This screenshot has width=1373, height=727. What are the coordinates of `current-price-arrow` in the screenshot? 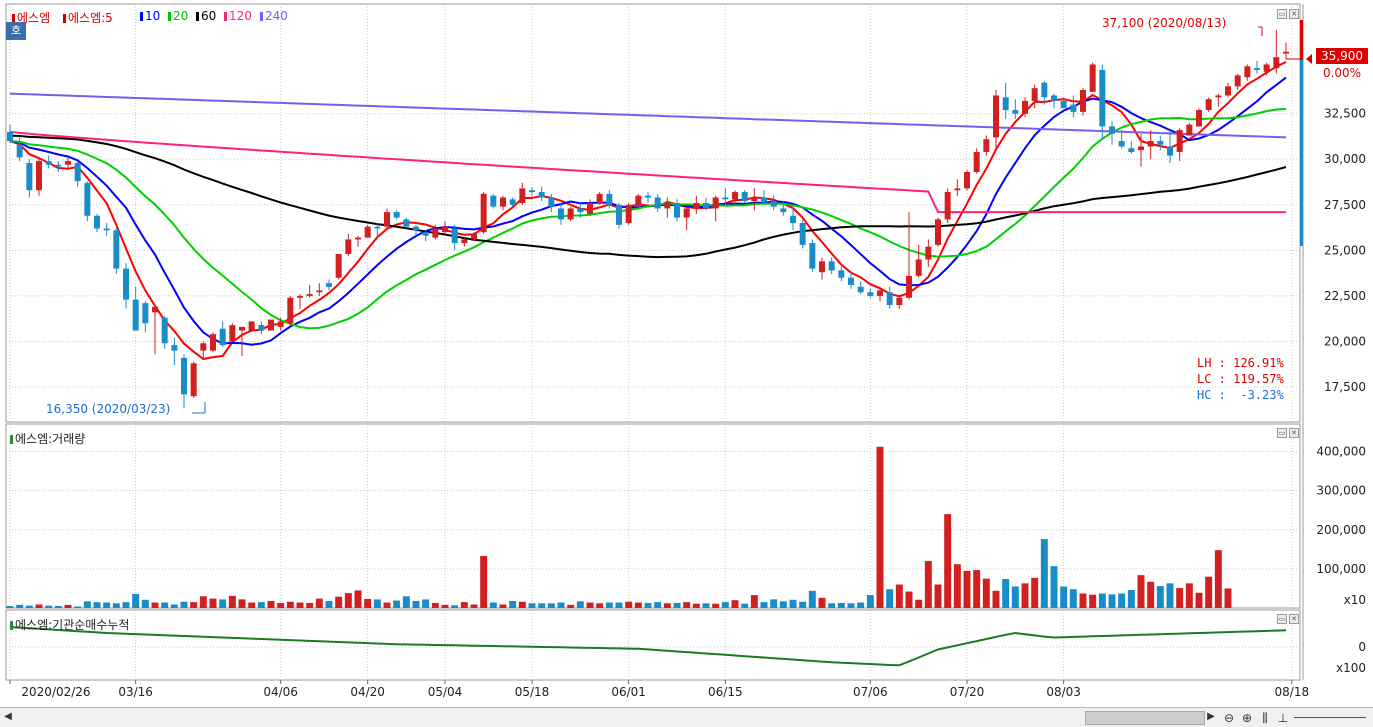 It's located at (1309, 59).